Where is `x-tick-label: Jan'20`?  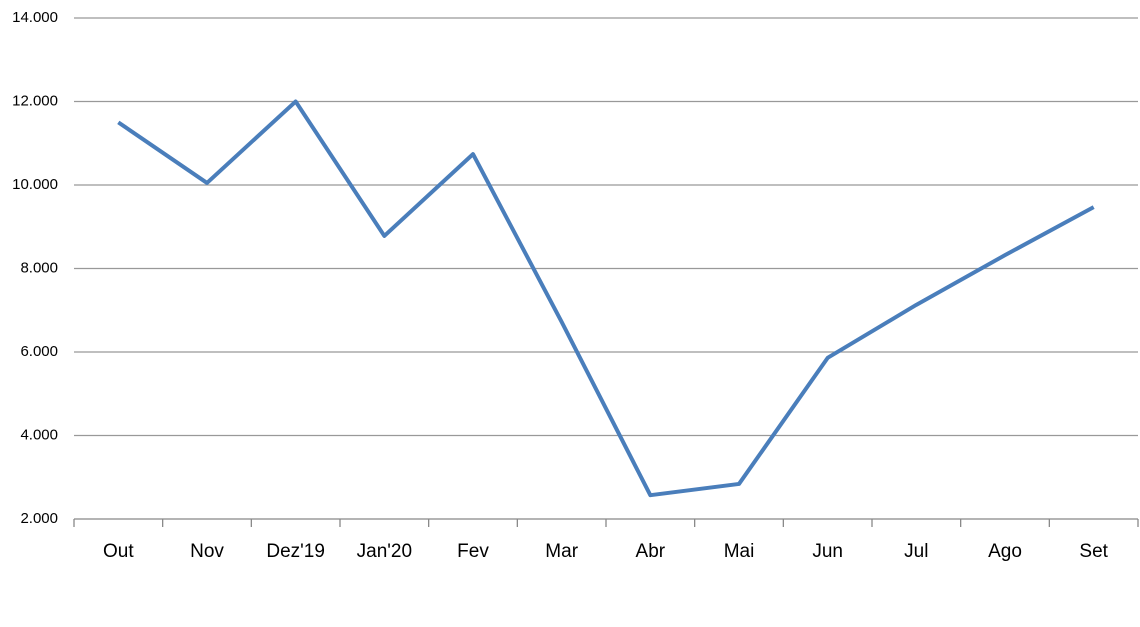
x-tick-label: Jan'20 is located at coordinates (384, 551).